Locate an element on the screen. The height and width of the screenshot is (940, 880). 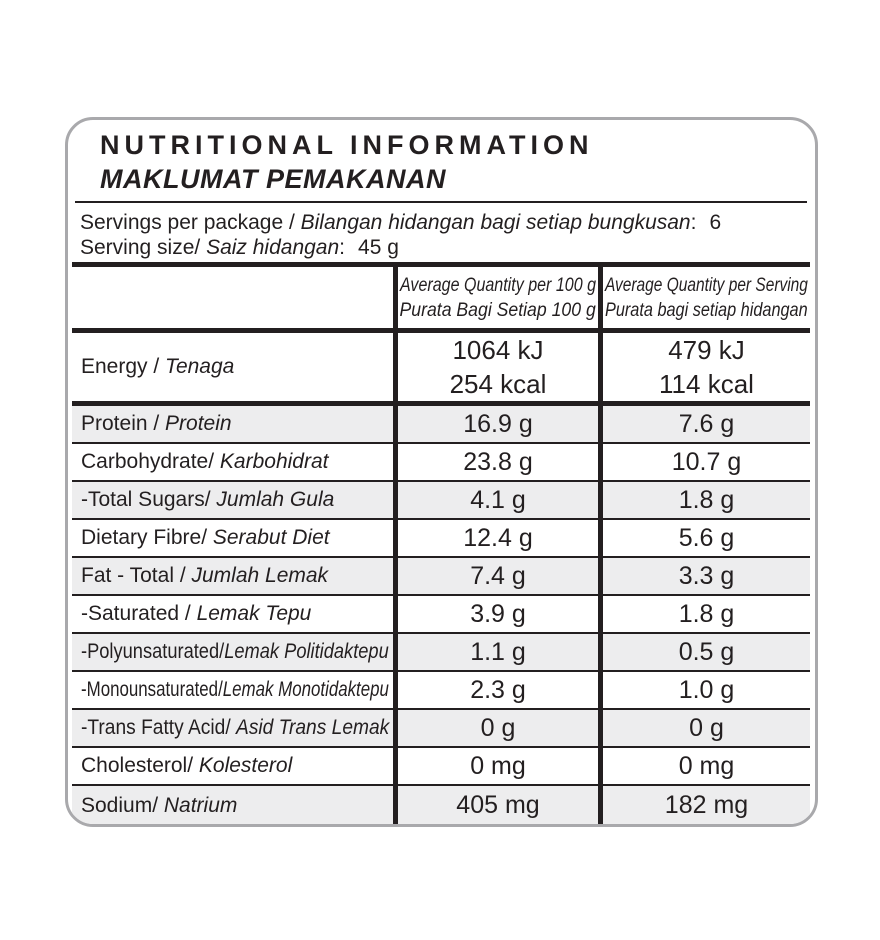
row-sodium: Sodium/ Natrium 405 mg 182 mg is located at coordinates (441, 805).